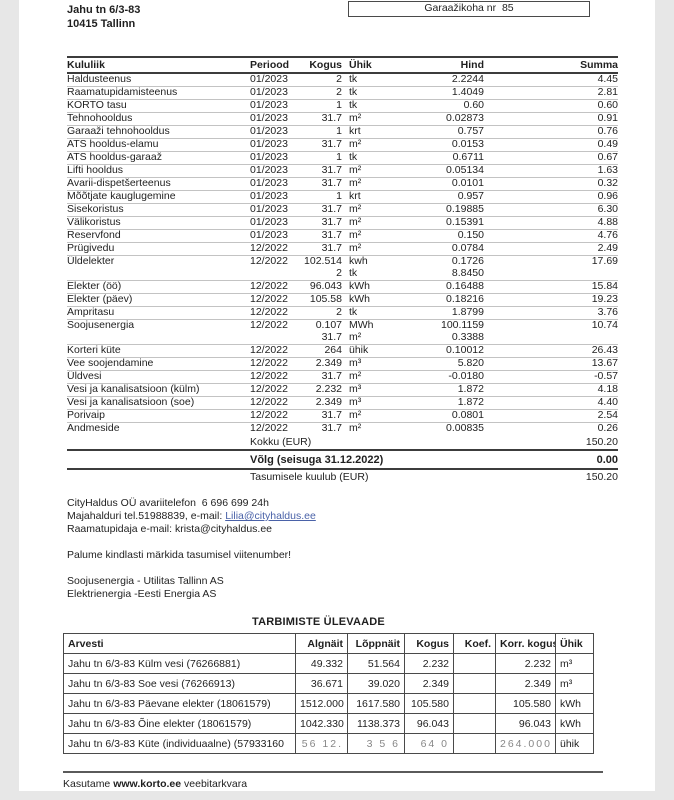  I want to click on cost-price: 0.02873, so click(435, 119).